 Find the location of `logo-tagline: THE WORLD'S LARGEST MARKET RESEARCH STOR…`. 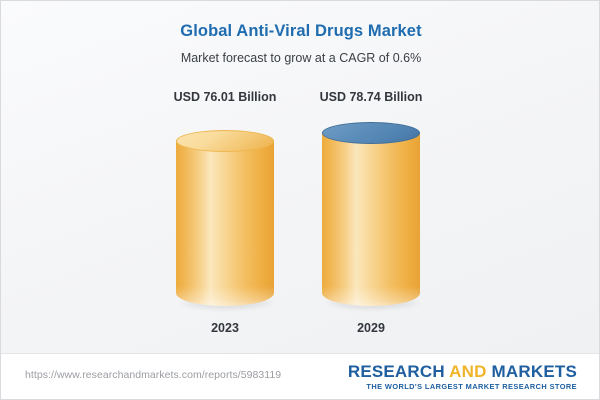

logo-tagline: THE WORLD'S LARGEST MARKET RESEARCH STOR… is located at coordinates (471, 386).